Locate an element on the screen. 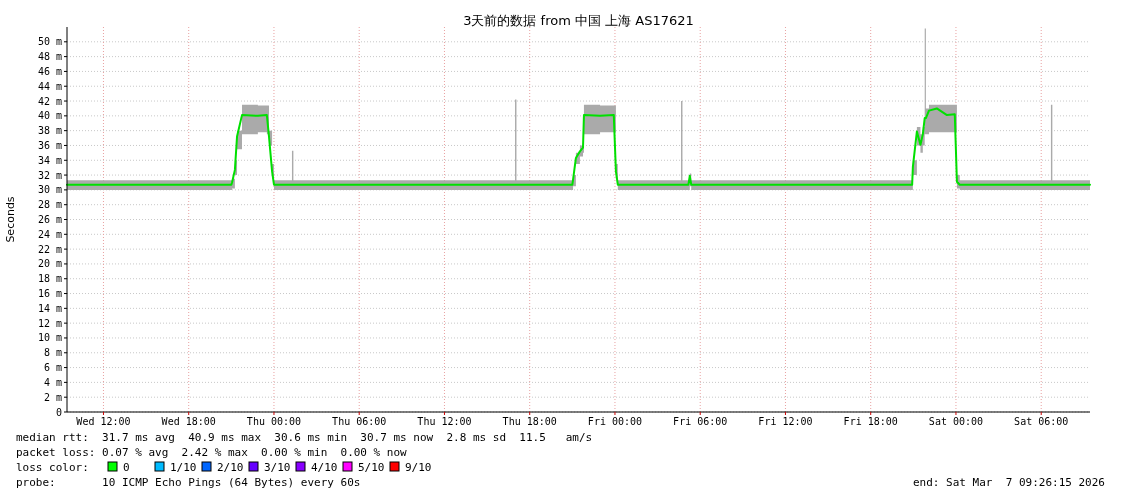  y-tick-label: 36 m is located at coordinates (49, 145).